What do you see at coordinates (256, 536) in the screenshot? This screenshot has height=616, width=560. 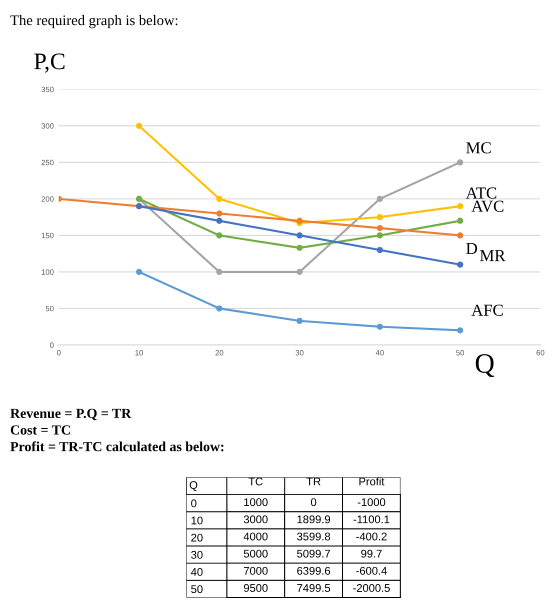 I see `data-label: 4000` at bounding box center [256, 536].